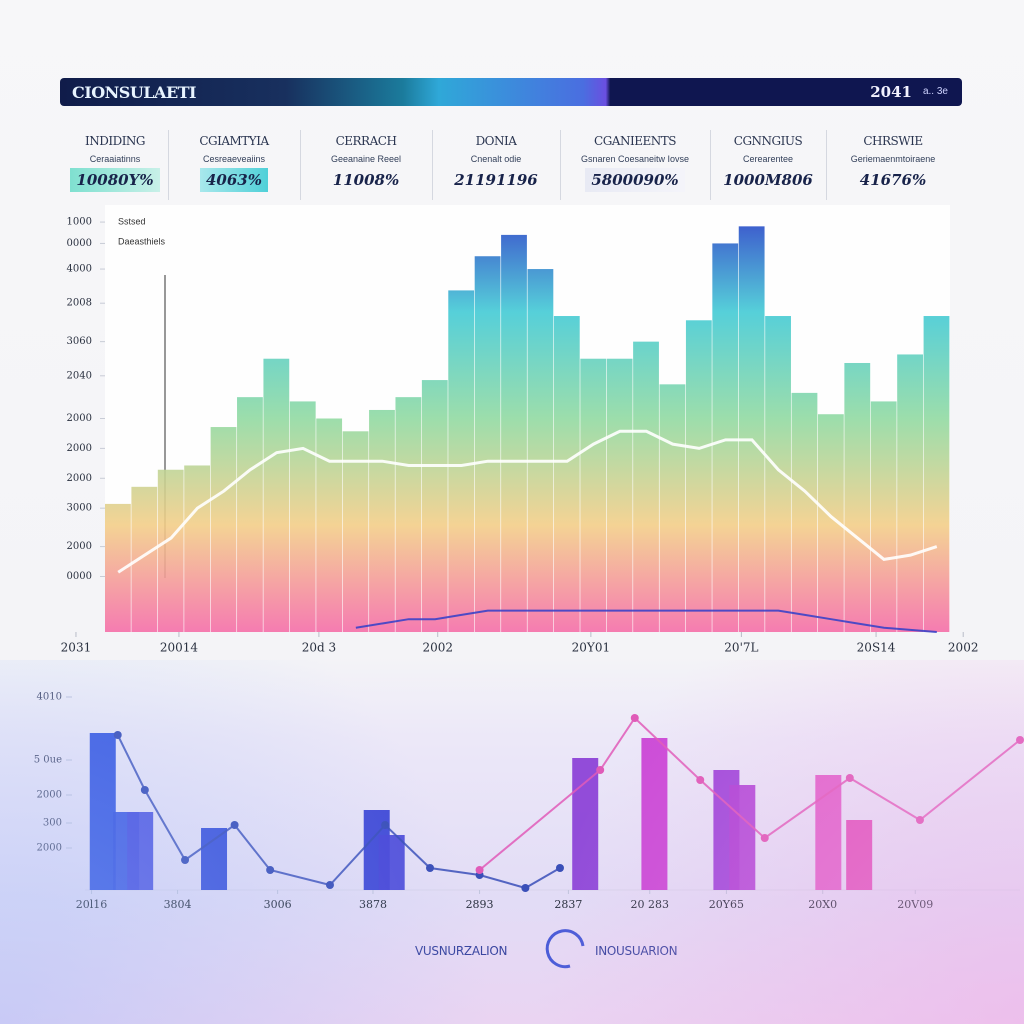 This screenshot has height=1024, width=1024. What do you see at coordinates (511, 92) in the screenshot?
I see `header-bar: CIONSULAETI 2041 a.. 3e` at bounding box center [511, 92].